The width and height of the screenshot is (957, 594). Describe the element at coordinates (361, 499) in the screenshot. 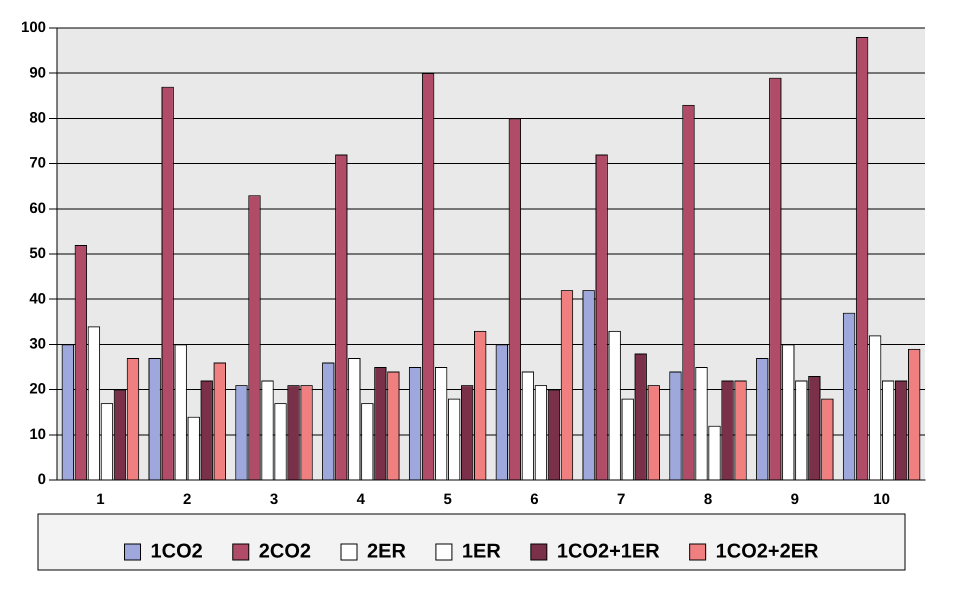

I see `x-tick-label: 4` at that location.